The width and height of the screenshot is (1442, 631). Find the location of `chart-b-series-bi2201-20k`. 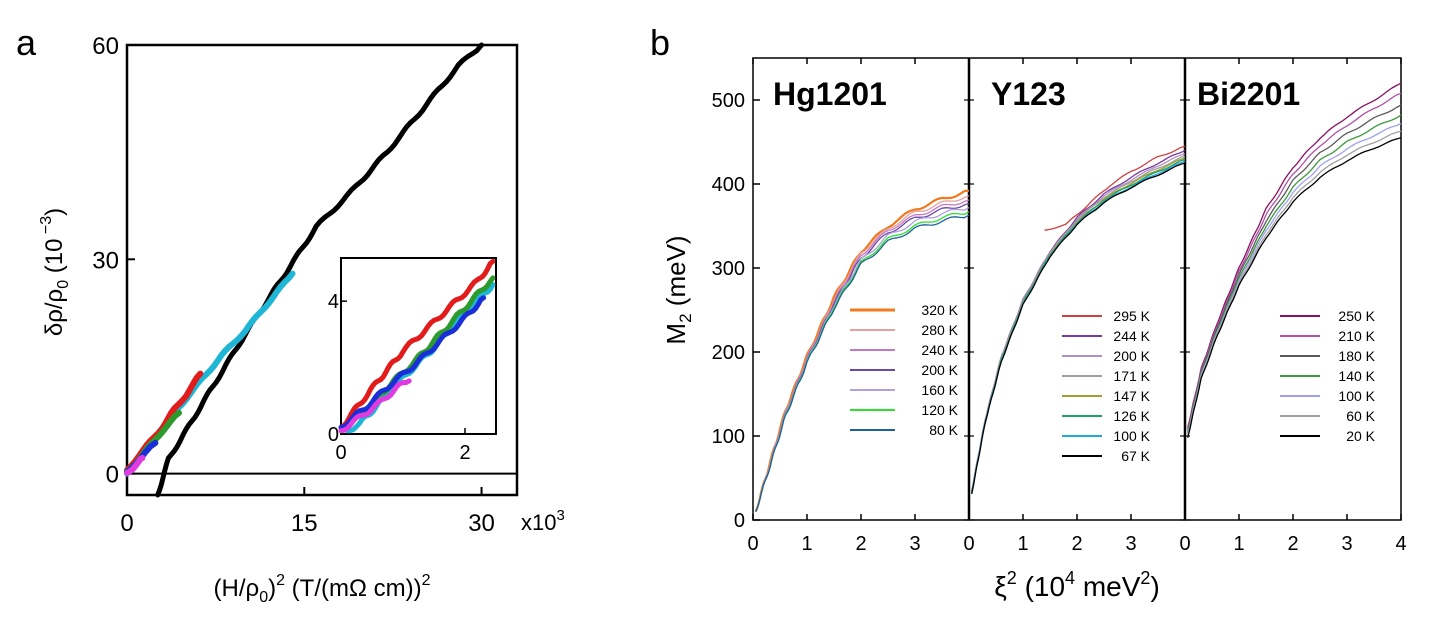

chart-b-series-bi2201-20k is located at coordinates (1294, 287).